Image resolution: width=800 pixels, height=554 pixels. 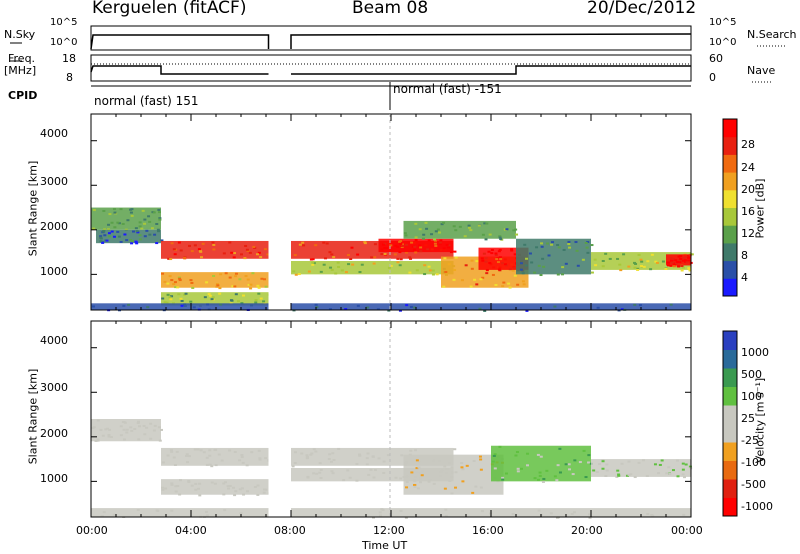 I want to click on velocity-colorbar-frame, so click(x=730, y=423).